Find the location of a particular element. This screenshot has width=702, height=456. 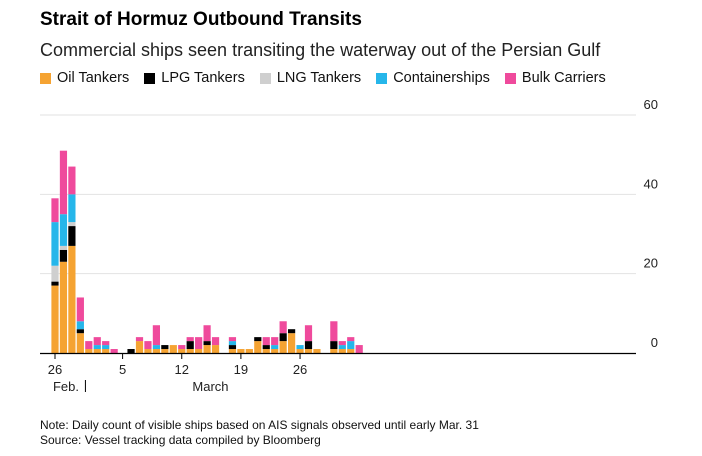

legend-label: LPG Tankers is located at coordinates (203, 78).